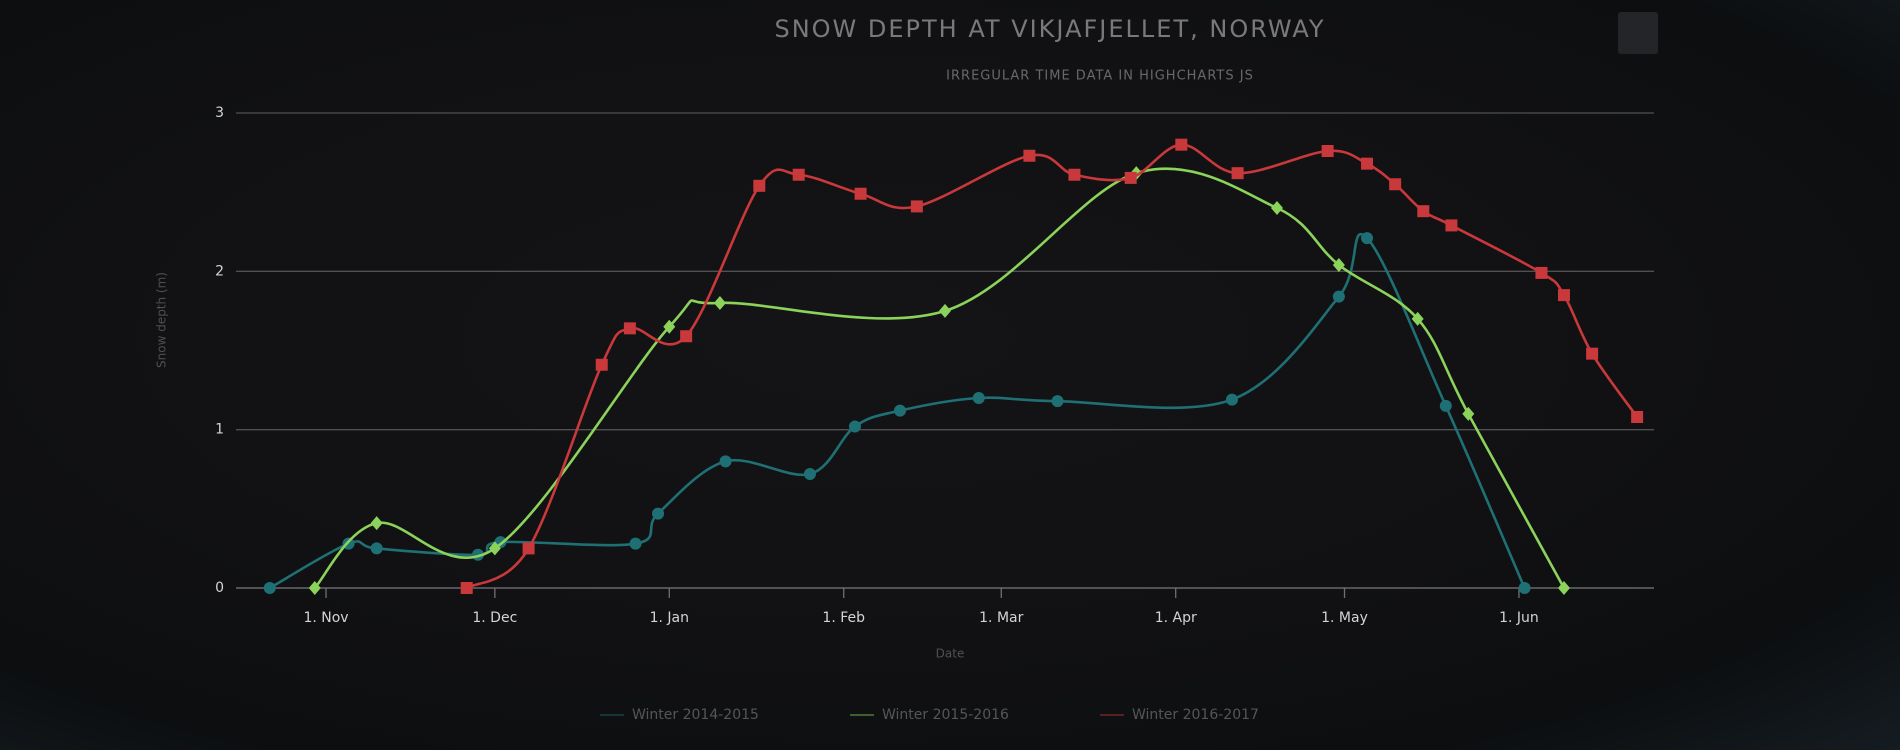 The image size is (1900, 750). What do you see at coordinates (669, 618) in the screenshot?
I see `x-tick-label: 1. Jan` at bounding box center [669, 618].